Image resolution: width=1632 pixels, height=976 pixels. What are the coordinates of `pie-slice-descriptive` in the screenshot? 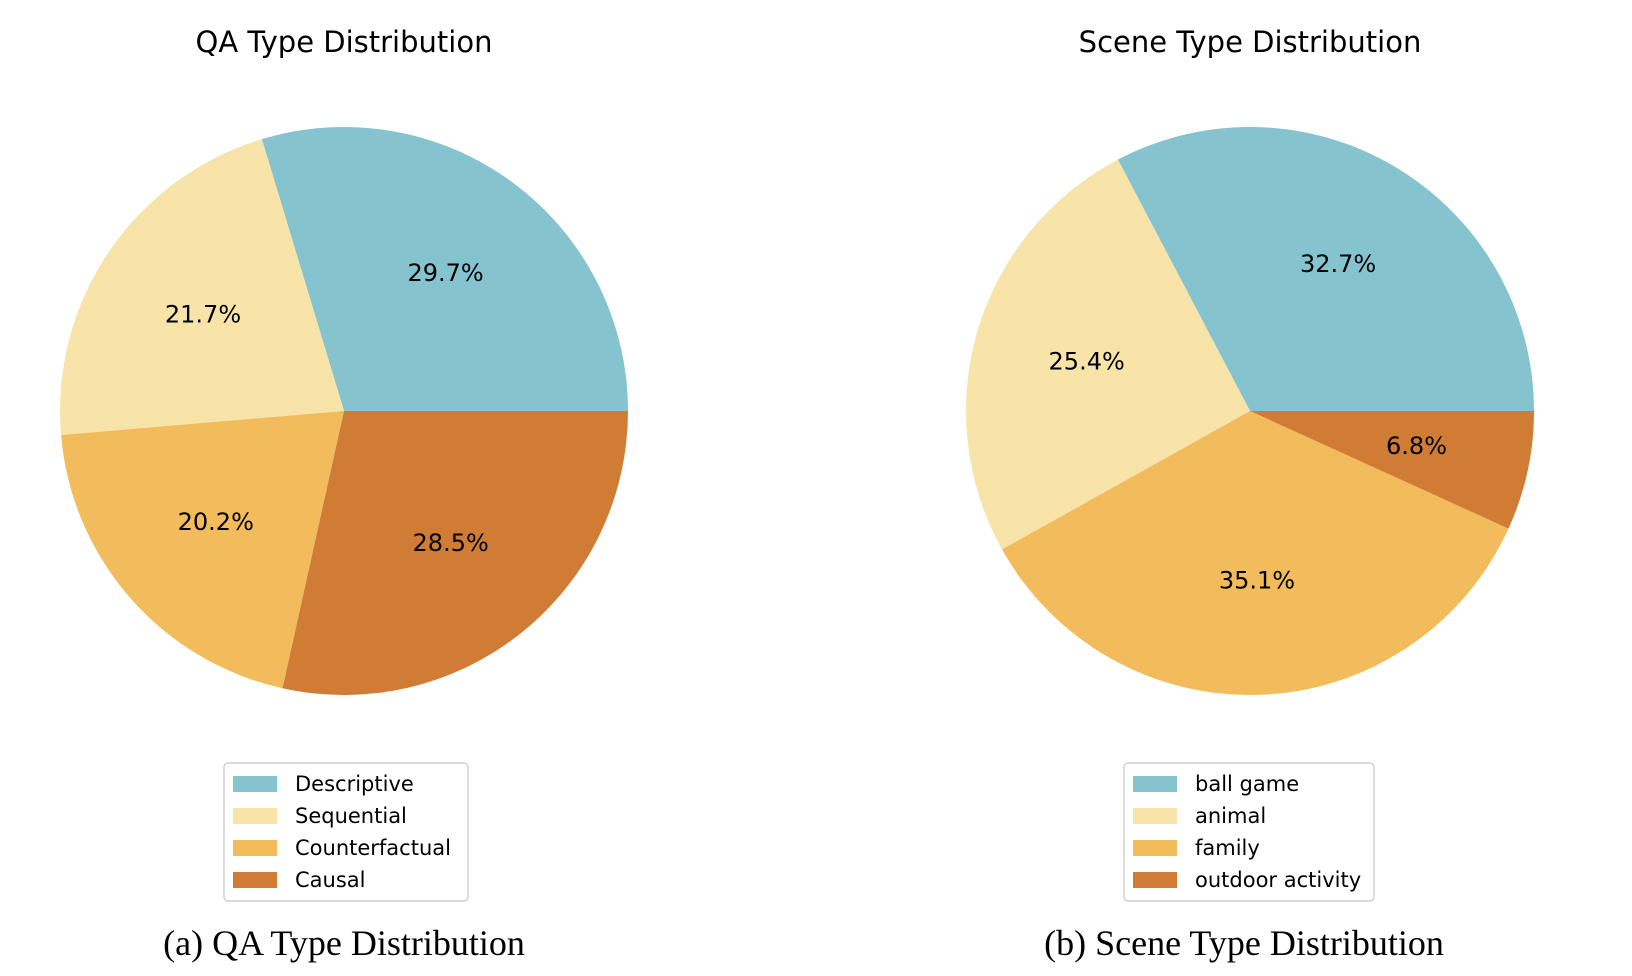 It's located at (444, 268).